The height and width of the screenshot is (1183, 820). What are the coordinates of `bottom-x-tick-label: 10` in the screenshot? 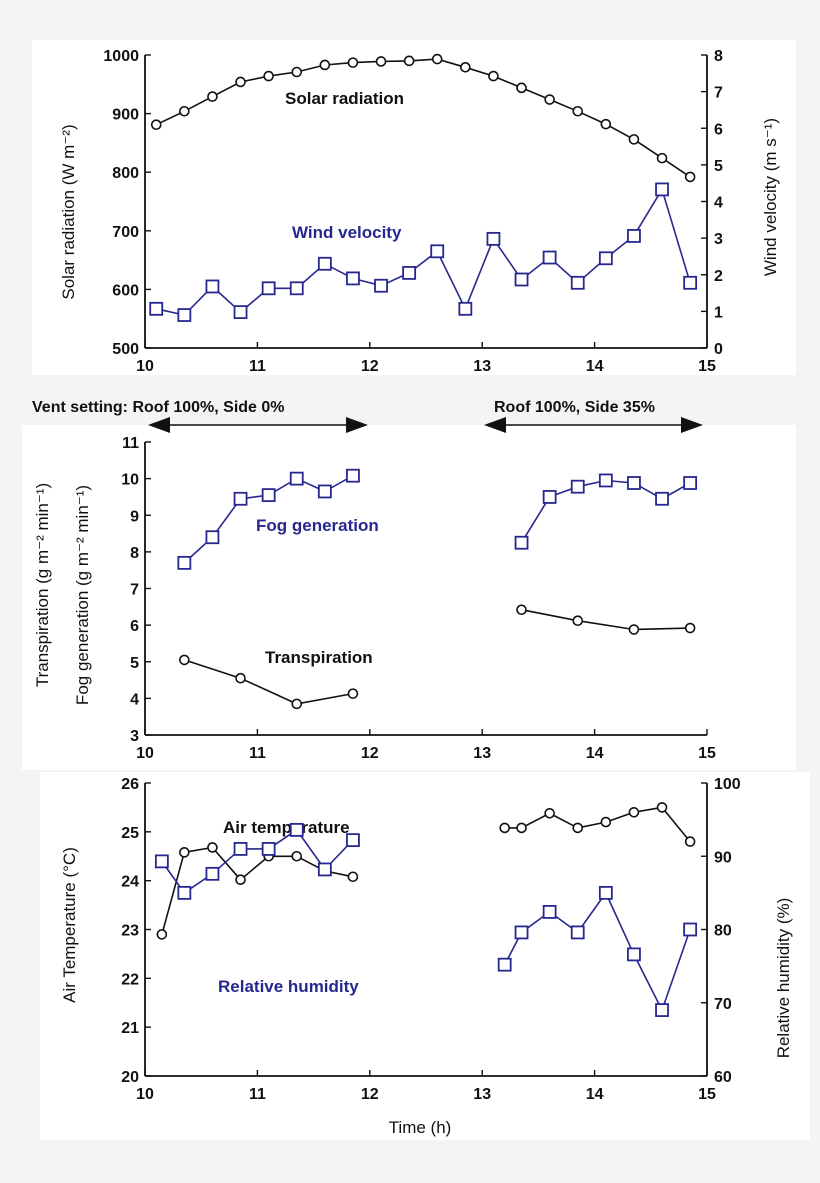 It's located at (145, 1094).